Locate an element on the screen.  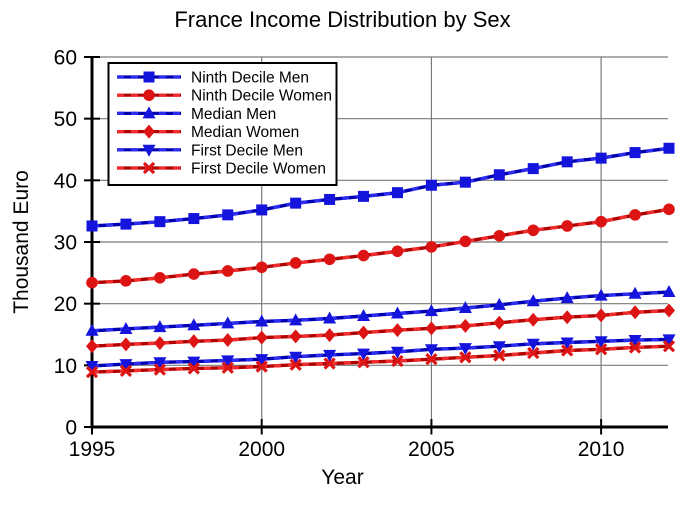
x-tick-label: 2000 is located at coordinates (261, 449).